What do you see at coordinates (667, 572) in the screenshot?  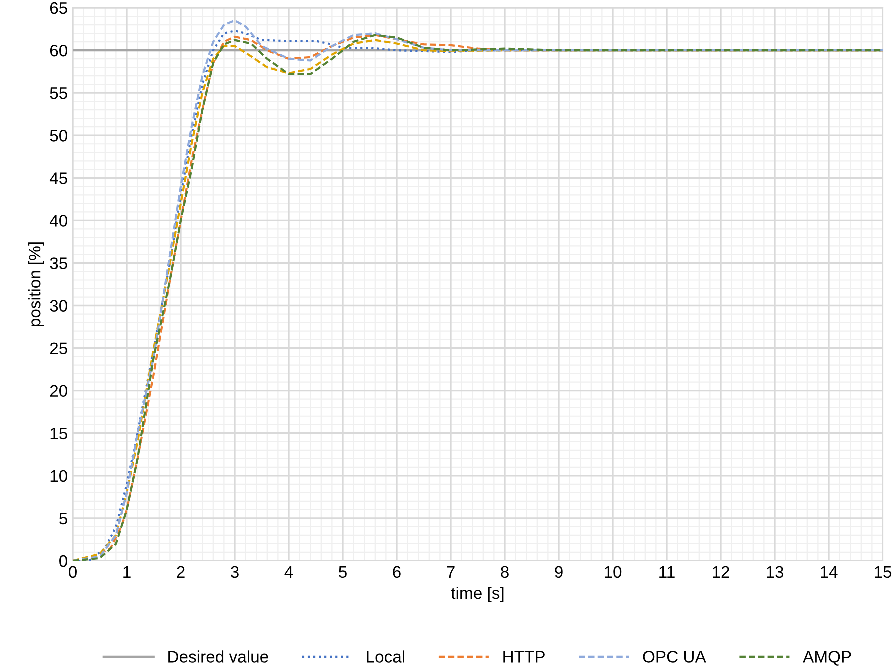 I see `x-tick-label: 11` at bounding box center [667, 572].